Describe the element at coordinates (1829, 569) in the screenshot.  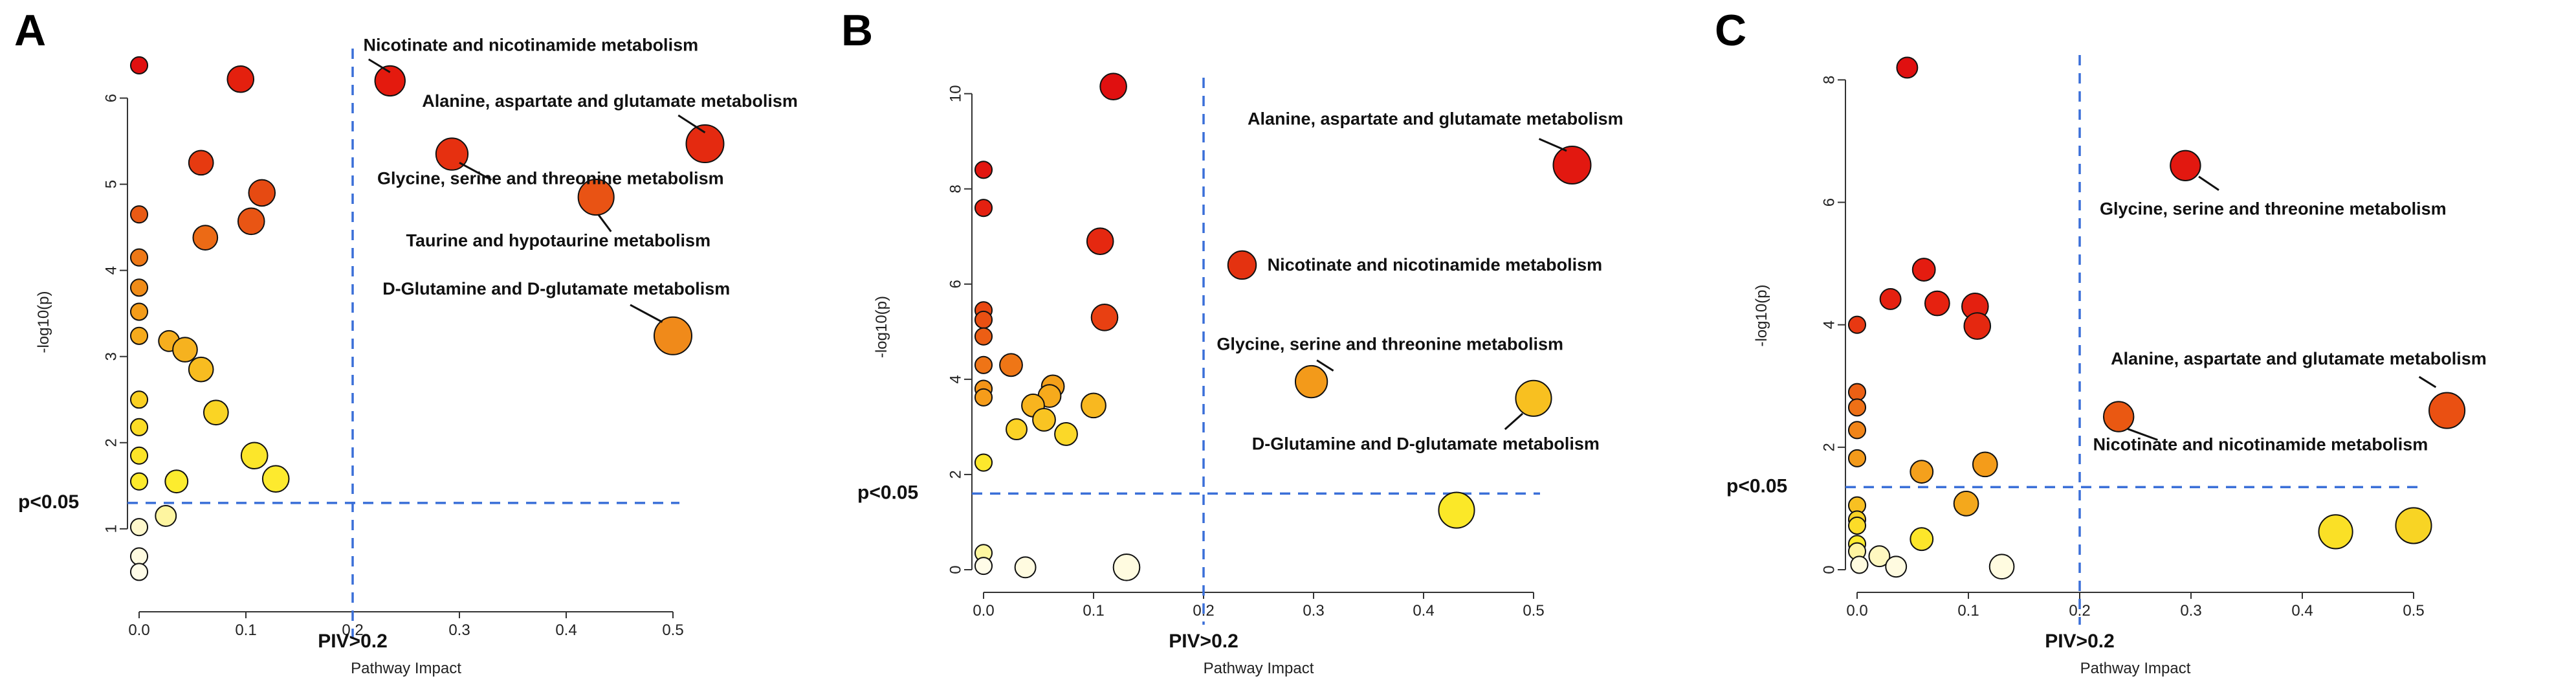
I see `y-tick-label: 0` at that location.